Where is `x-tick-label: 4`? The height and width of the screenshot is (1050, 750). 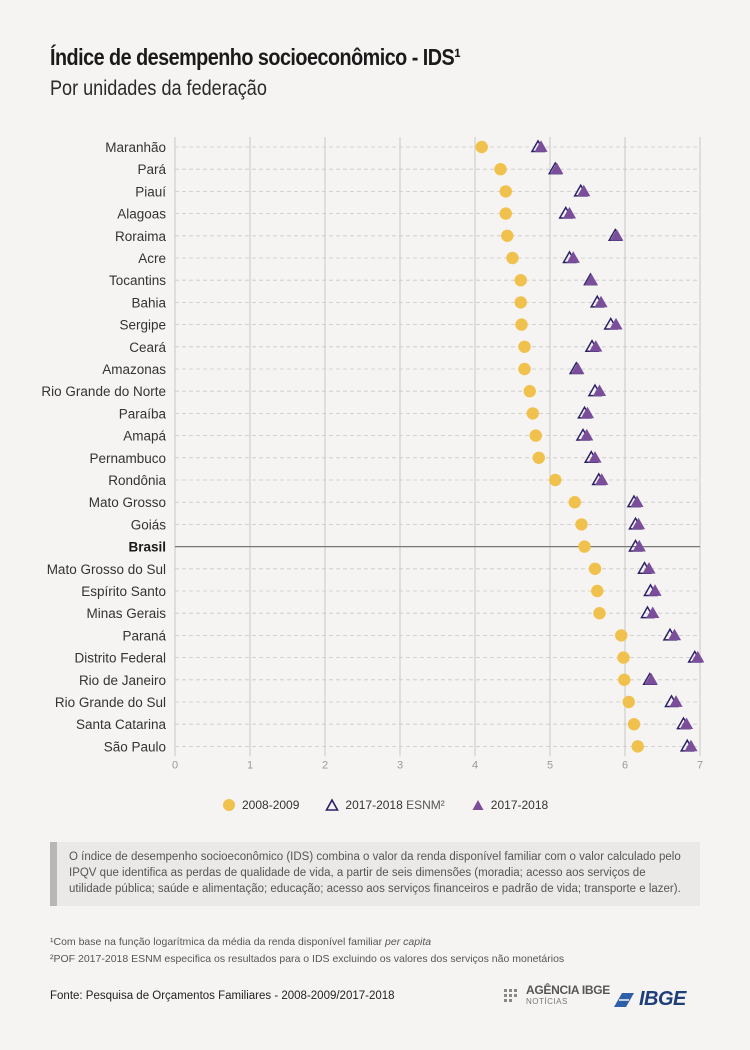 x-tick-label: 4 is located at coordinates (475, 765).